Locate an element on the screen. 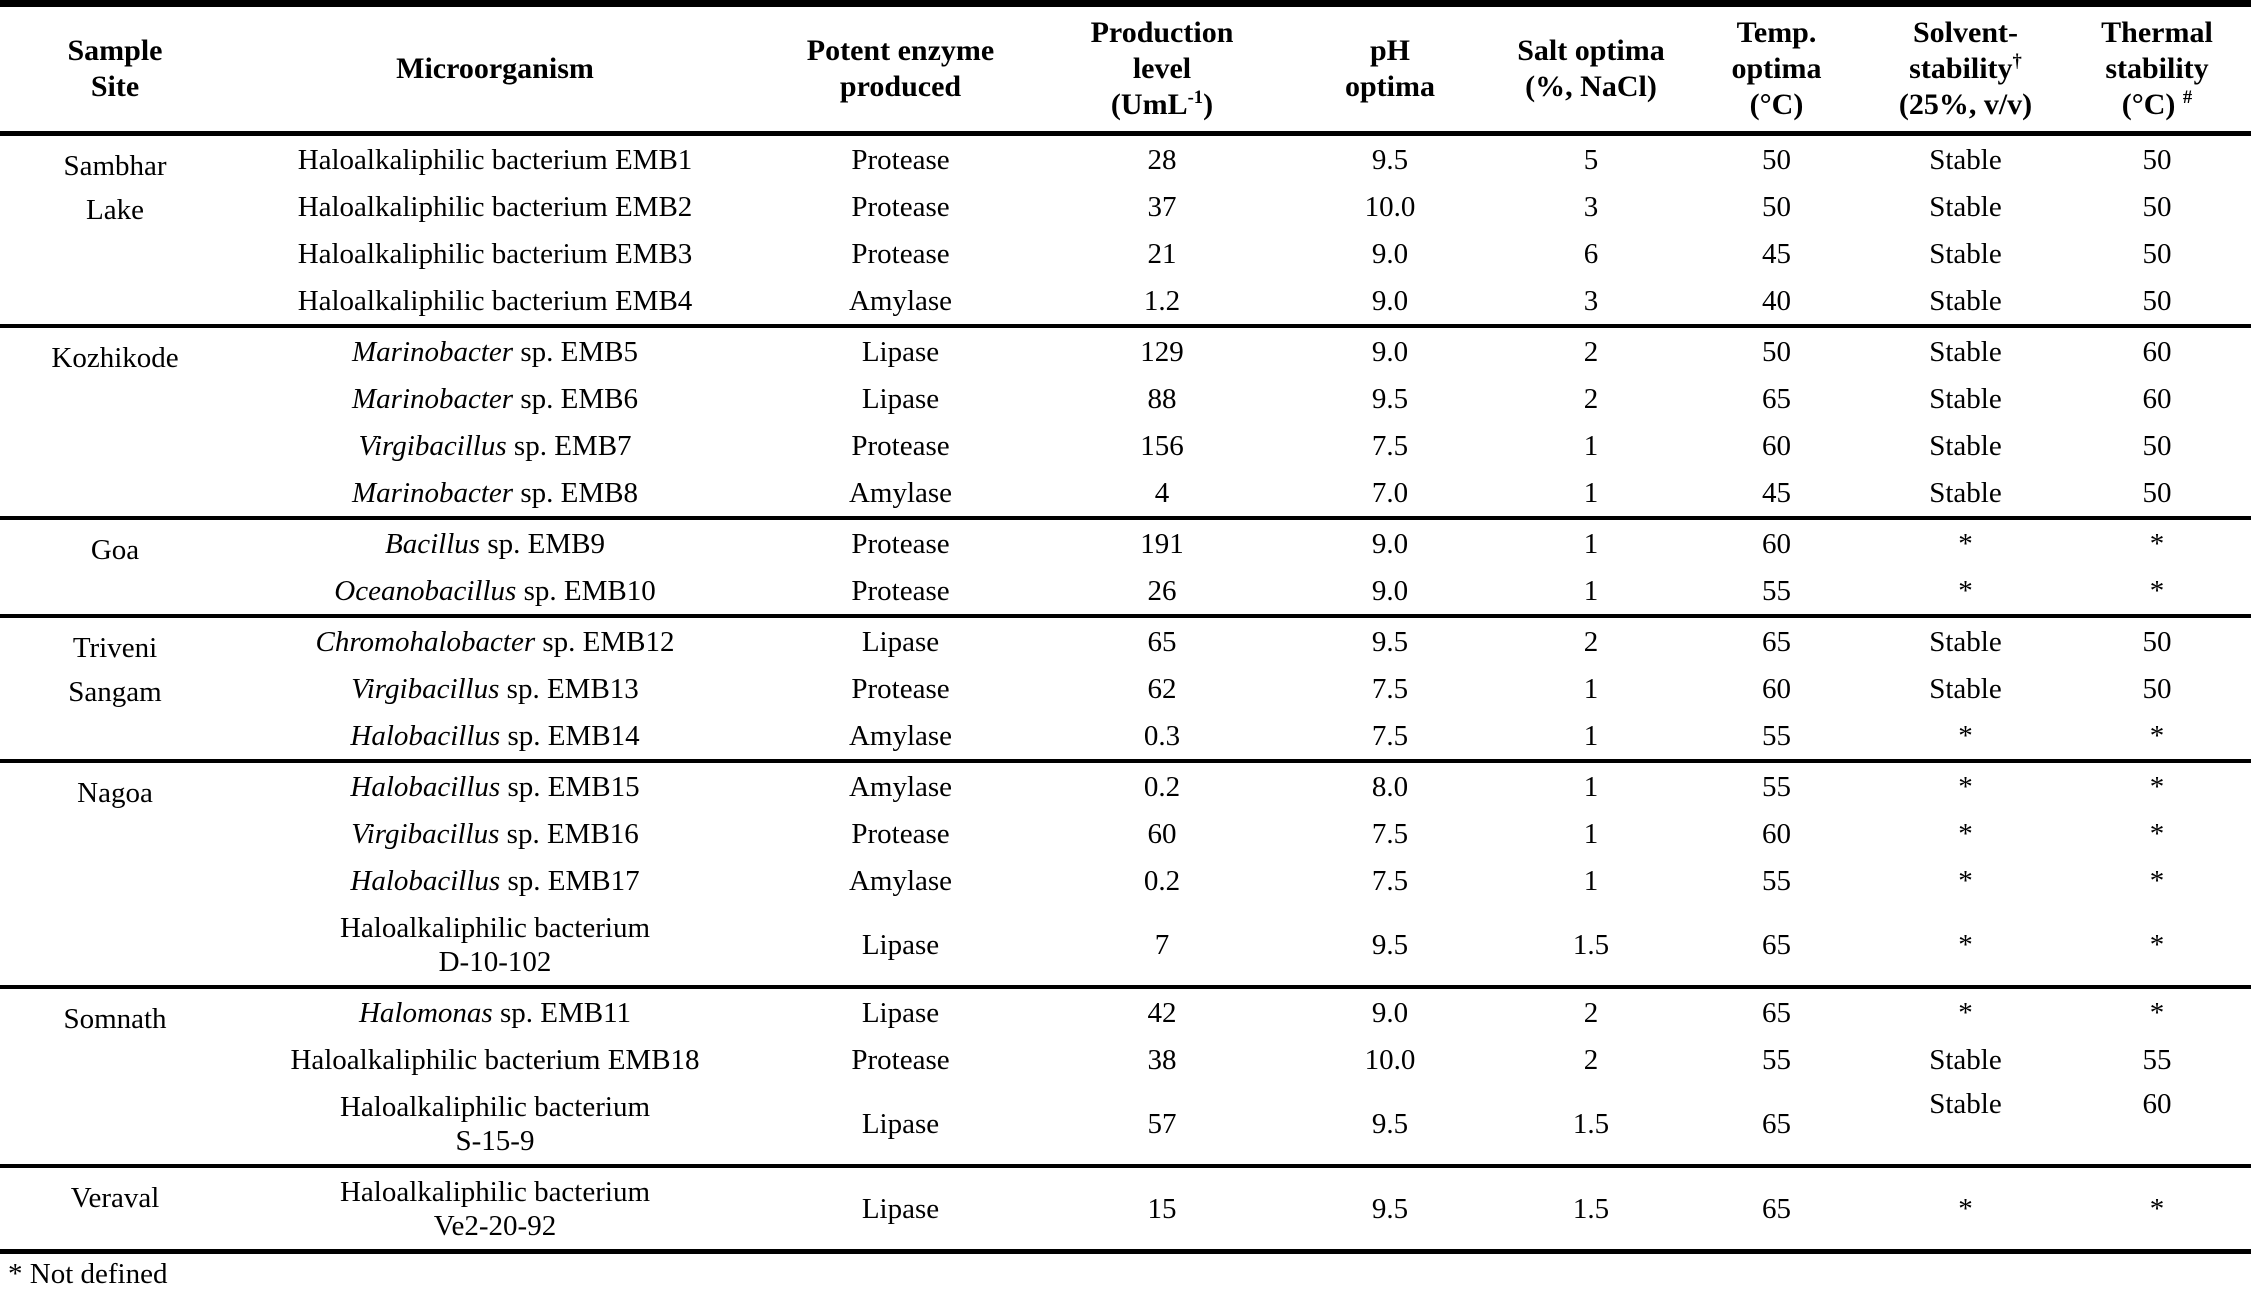 The width and height of the screenshot is (2251, 1291). sample-site-cell: Sambhar Lake is located at coordinates (115, 228).